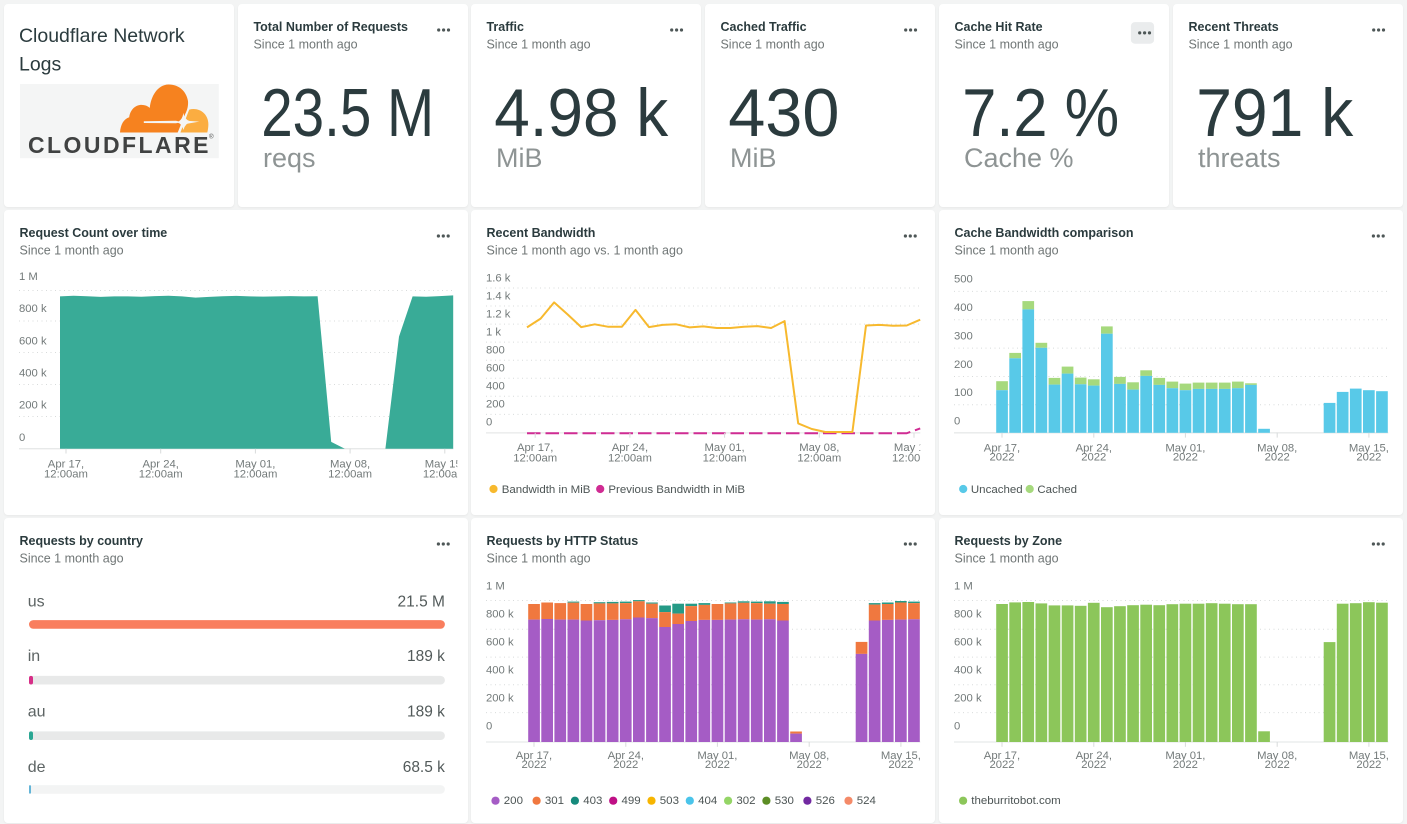 The image size is (1407, 824). What do you see at coordinates (541, 232) in the screenshot?
I see `svg-text: Recent Bandwidth` at bounding box center [541, 232].